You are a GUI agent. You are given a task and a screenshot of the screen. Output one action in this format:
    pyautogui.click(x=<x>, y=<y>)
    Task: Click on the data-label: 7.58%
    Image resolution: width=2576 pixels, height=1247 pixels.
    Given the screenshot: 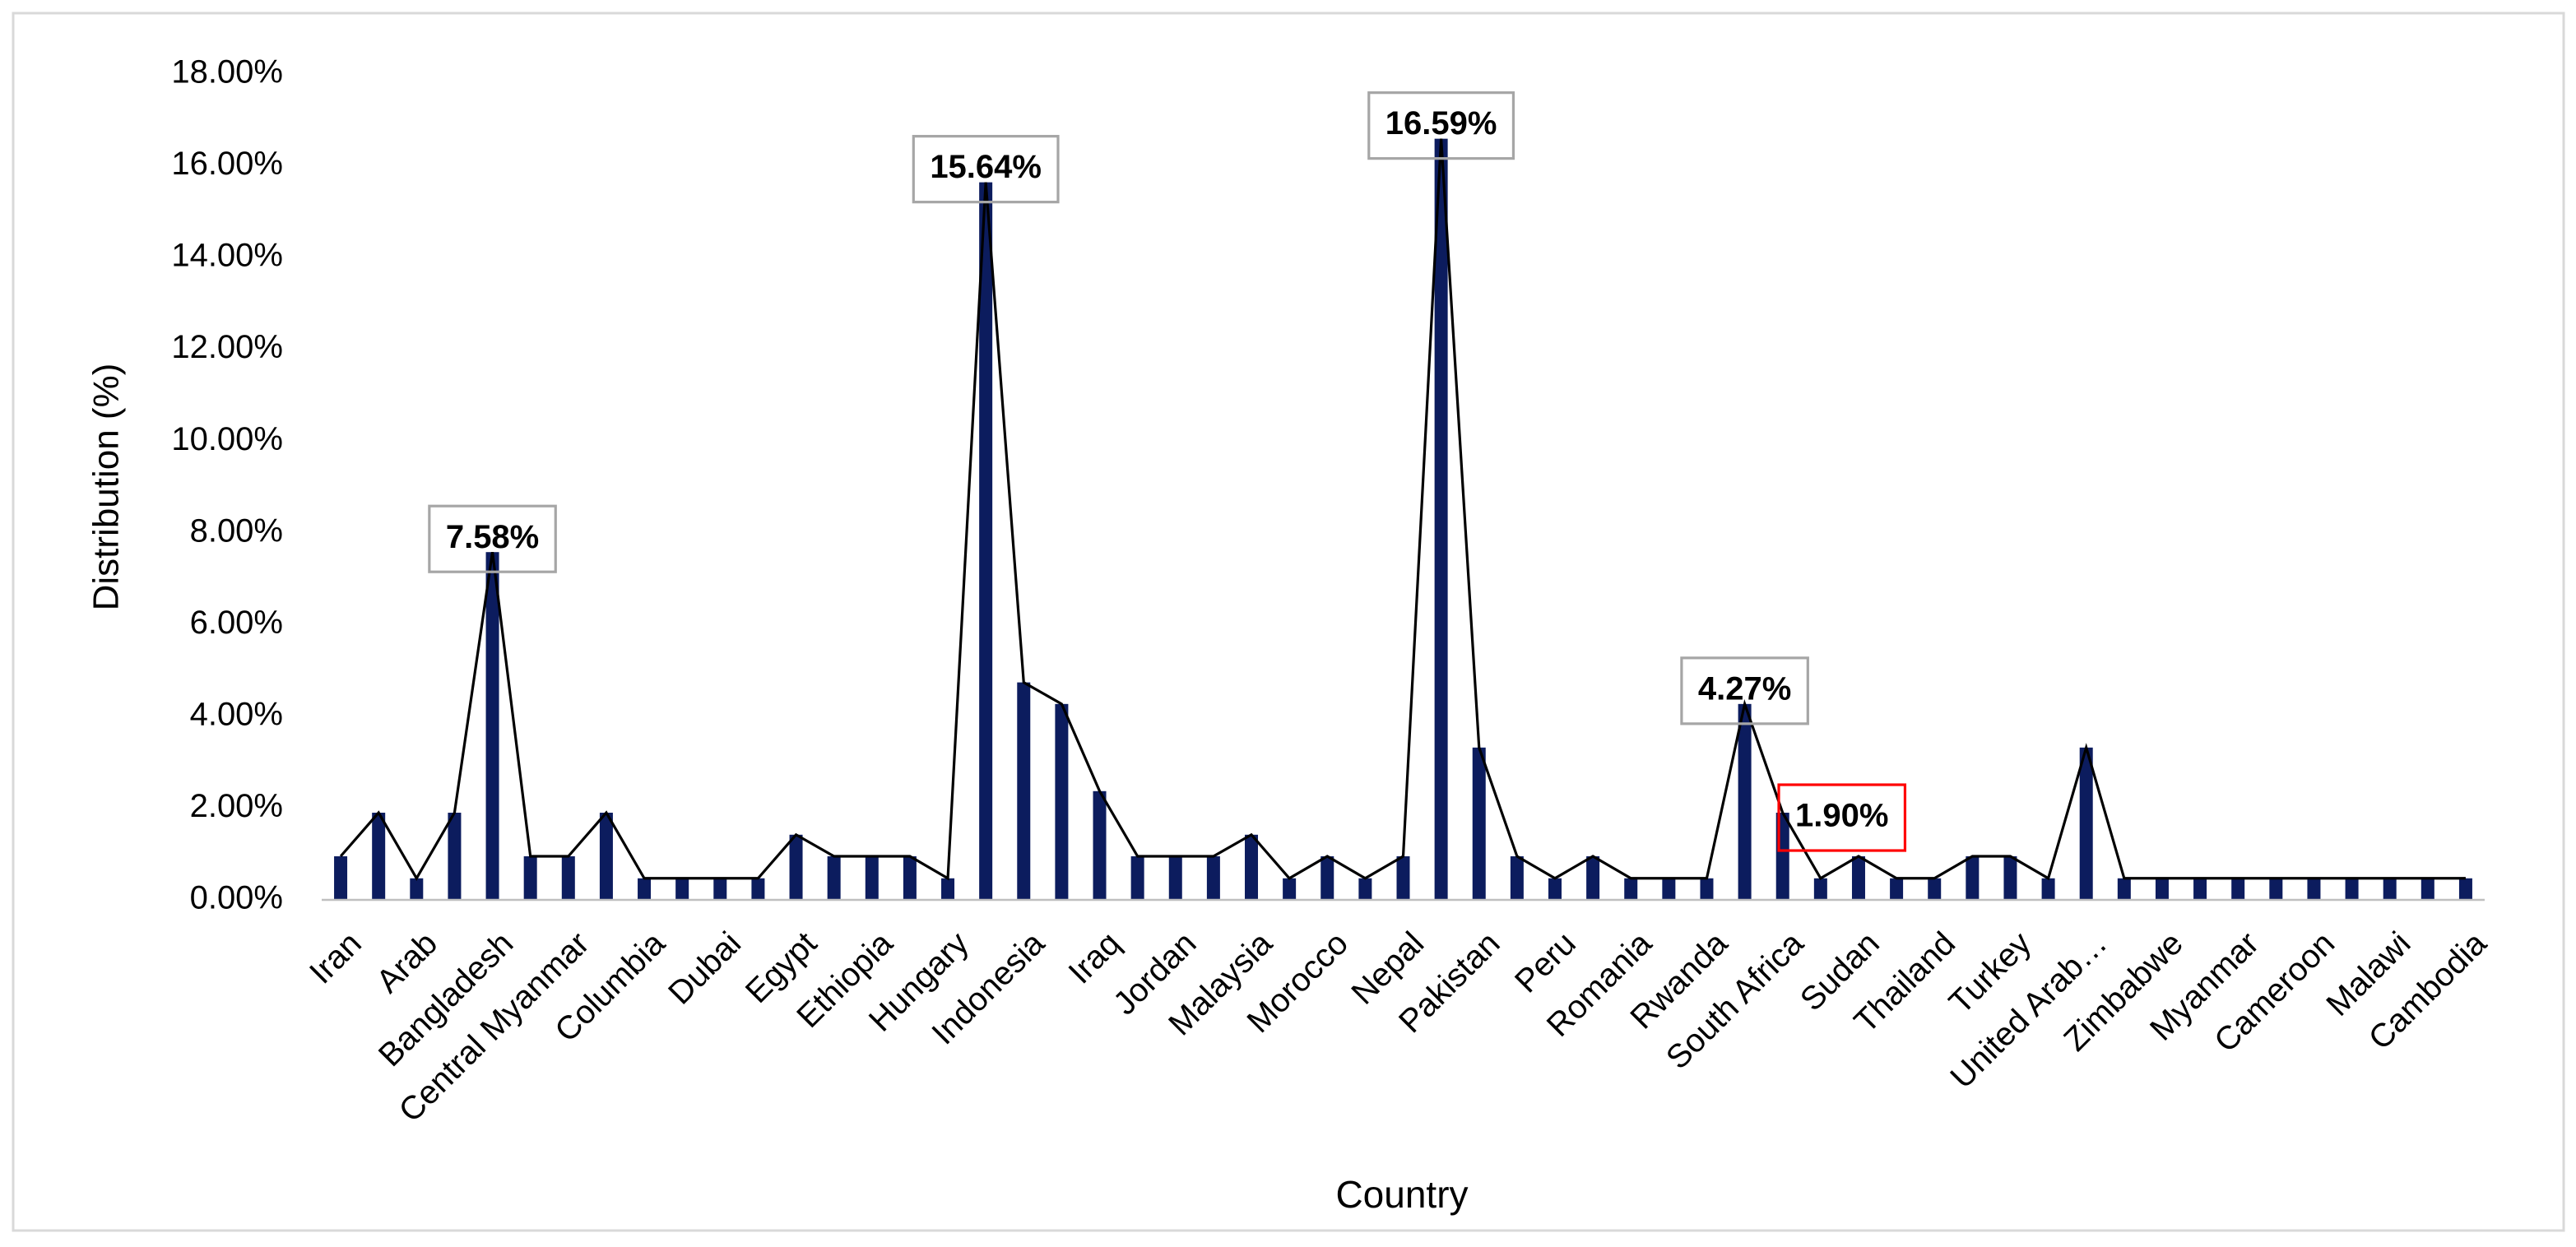 What is the action you would take?
    pyautogui.click(x=493, y=537)
    